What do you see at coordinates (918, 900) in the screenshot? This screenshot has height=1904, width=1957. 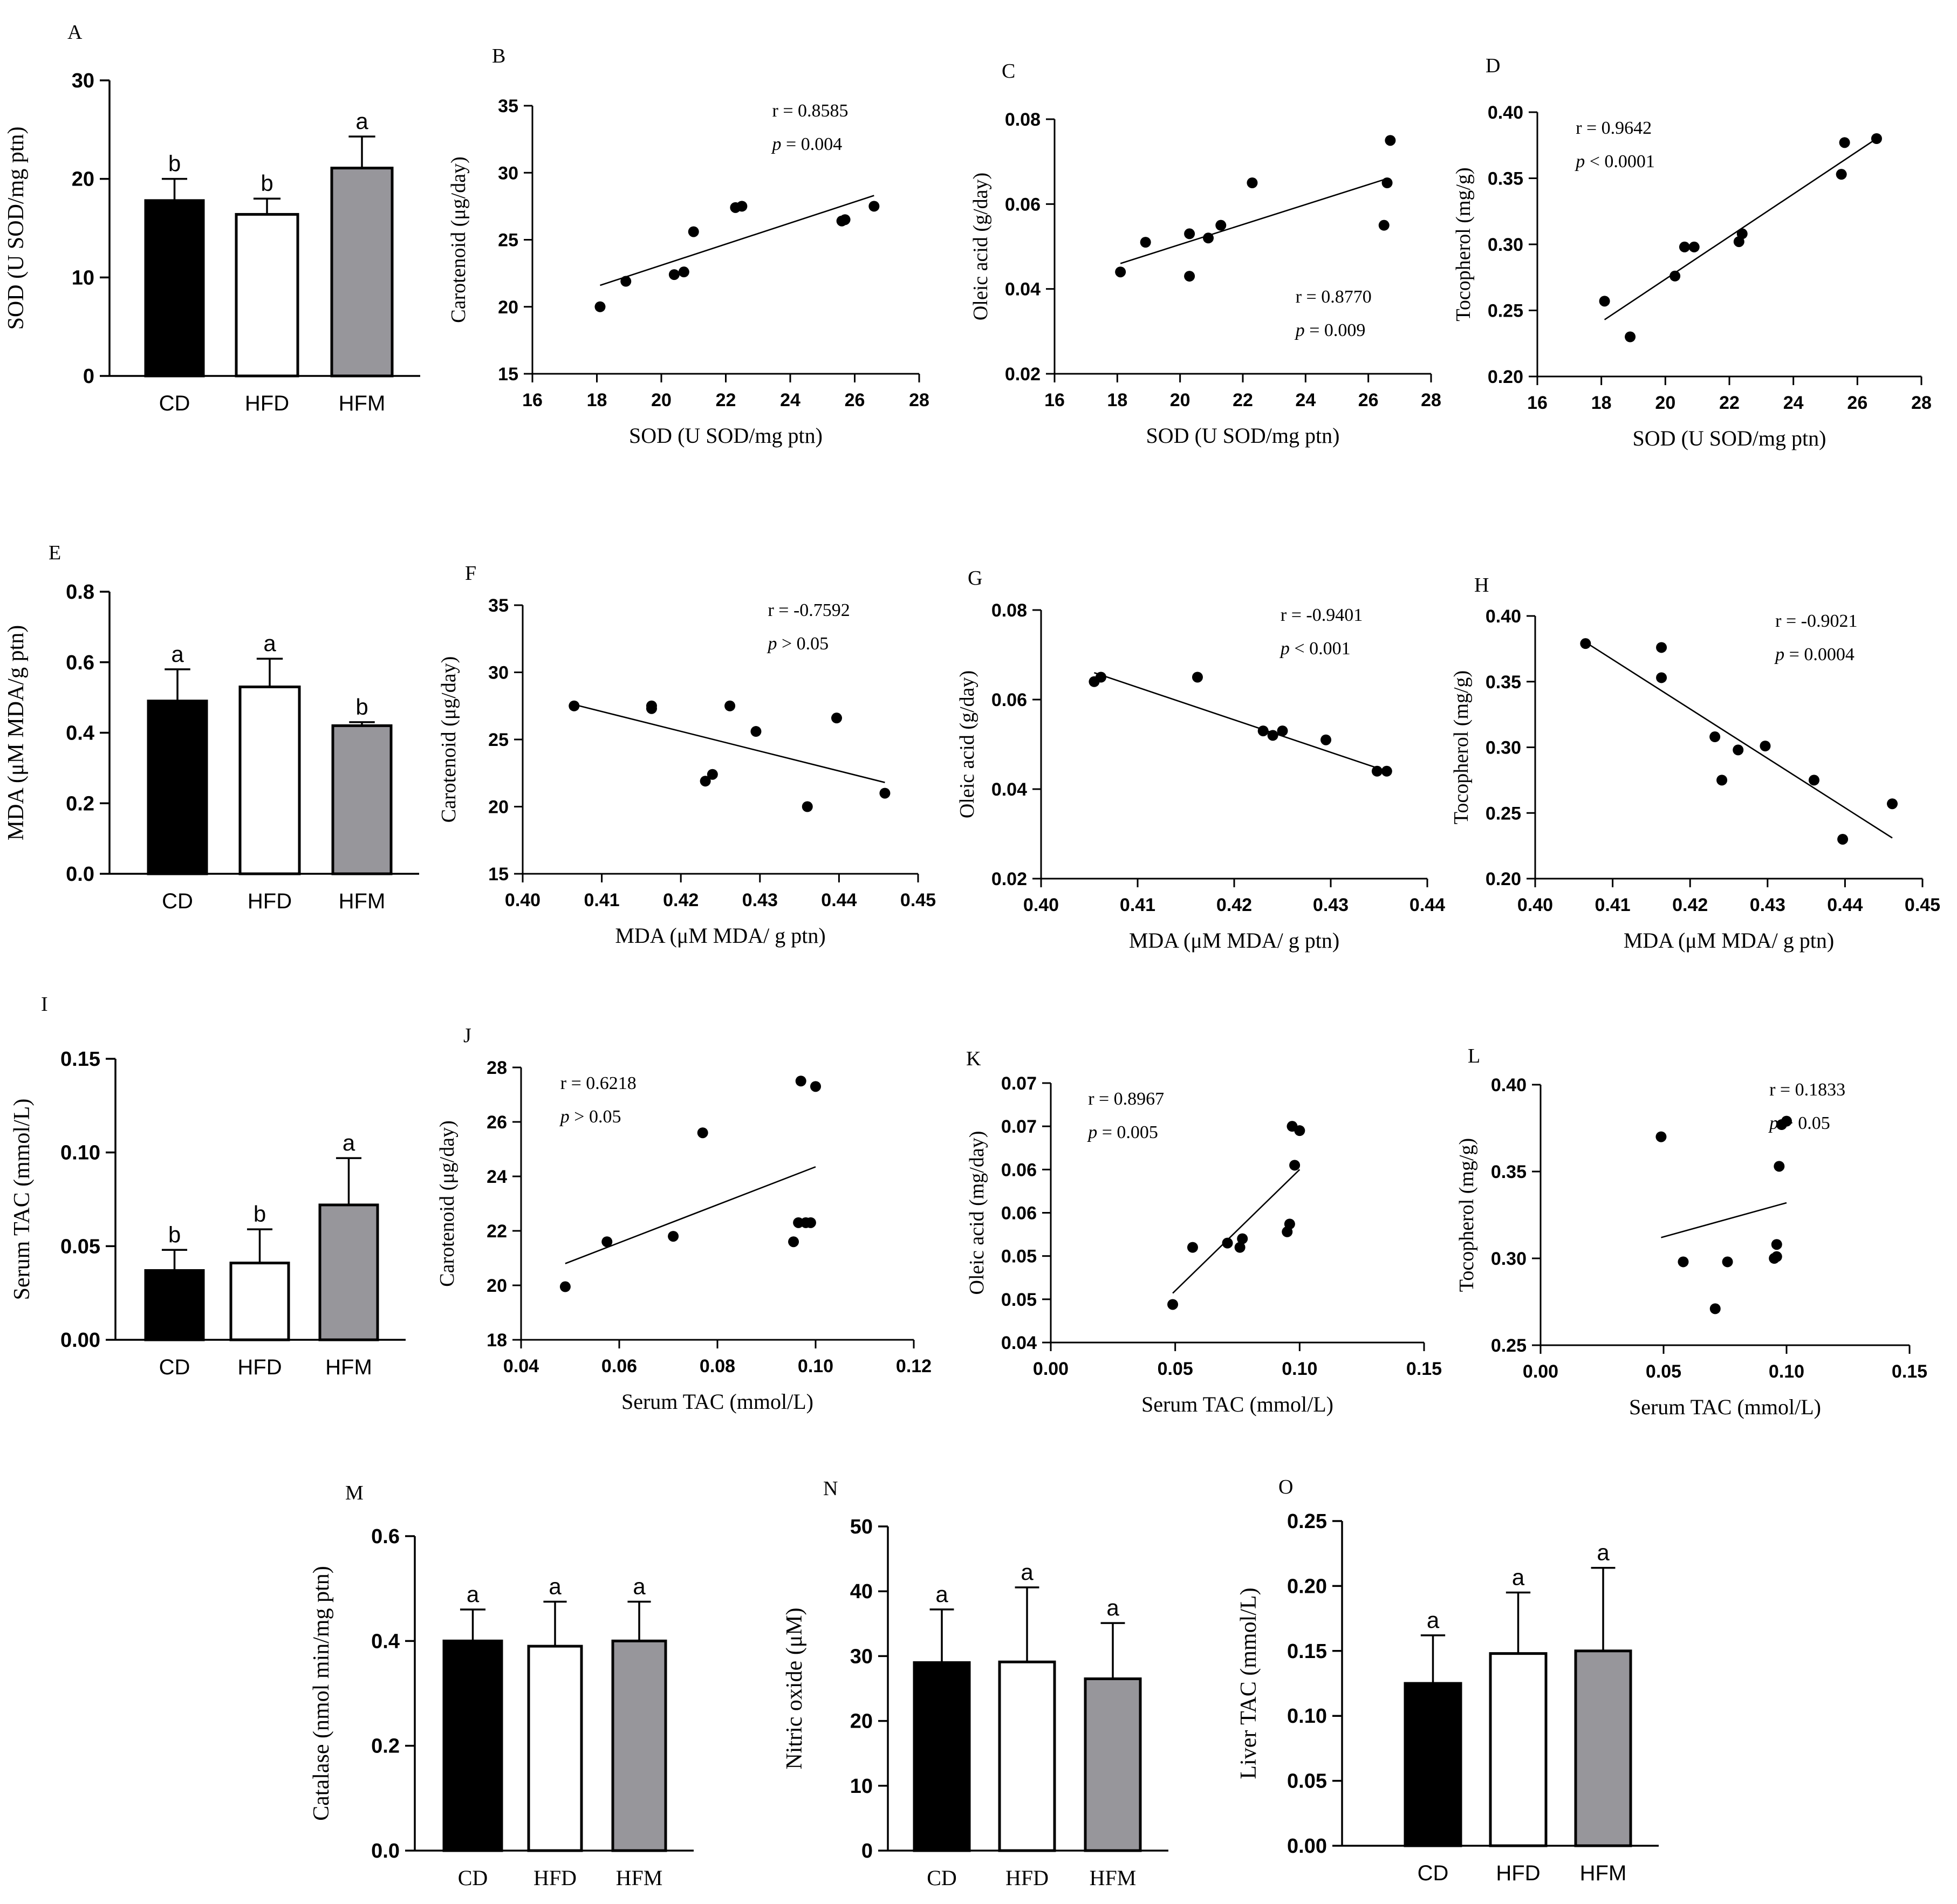 I see `x-tick-label: 0.45` at bounding box center [918, 900].